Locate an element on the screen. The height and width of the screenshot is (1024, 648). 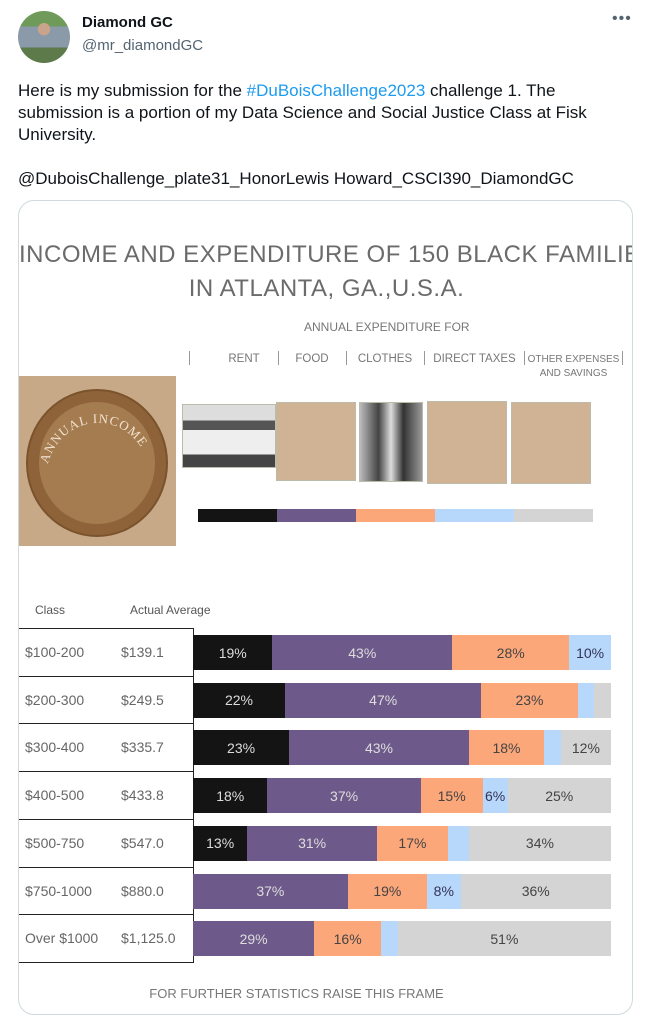
bar-segment-food: 47% is located at coordinates (383, 700).